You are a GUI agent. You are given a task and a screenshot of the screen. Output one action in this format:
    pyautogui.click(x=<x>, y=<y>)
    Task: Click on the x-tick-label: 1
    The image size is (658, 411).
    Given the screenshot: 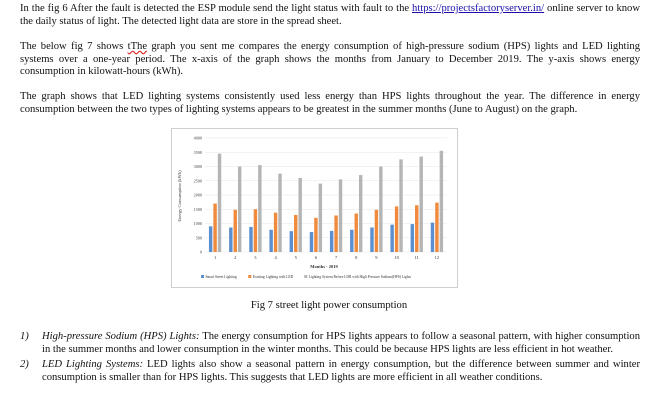 What is the action you would take?
    pyautogui.click(x=215, y=257)
    